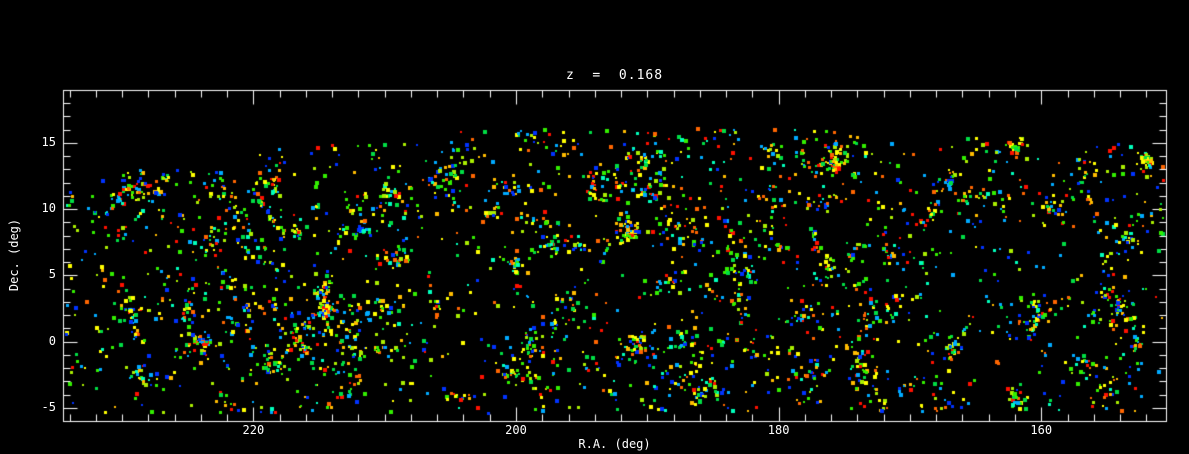 This screenshot has height=454, width=1189. I want to click on x-tick-label: 220, so click(253, 430).